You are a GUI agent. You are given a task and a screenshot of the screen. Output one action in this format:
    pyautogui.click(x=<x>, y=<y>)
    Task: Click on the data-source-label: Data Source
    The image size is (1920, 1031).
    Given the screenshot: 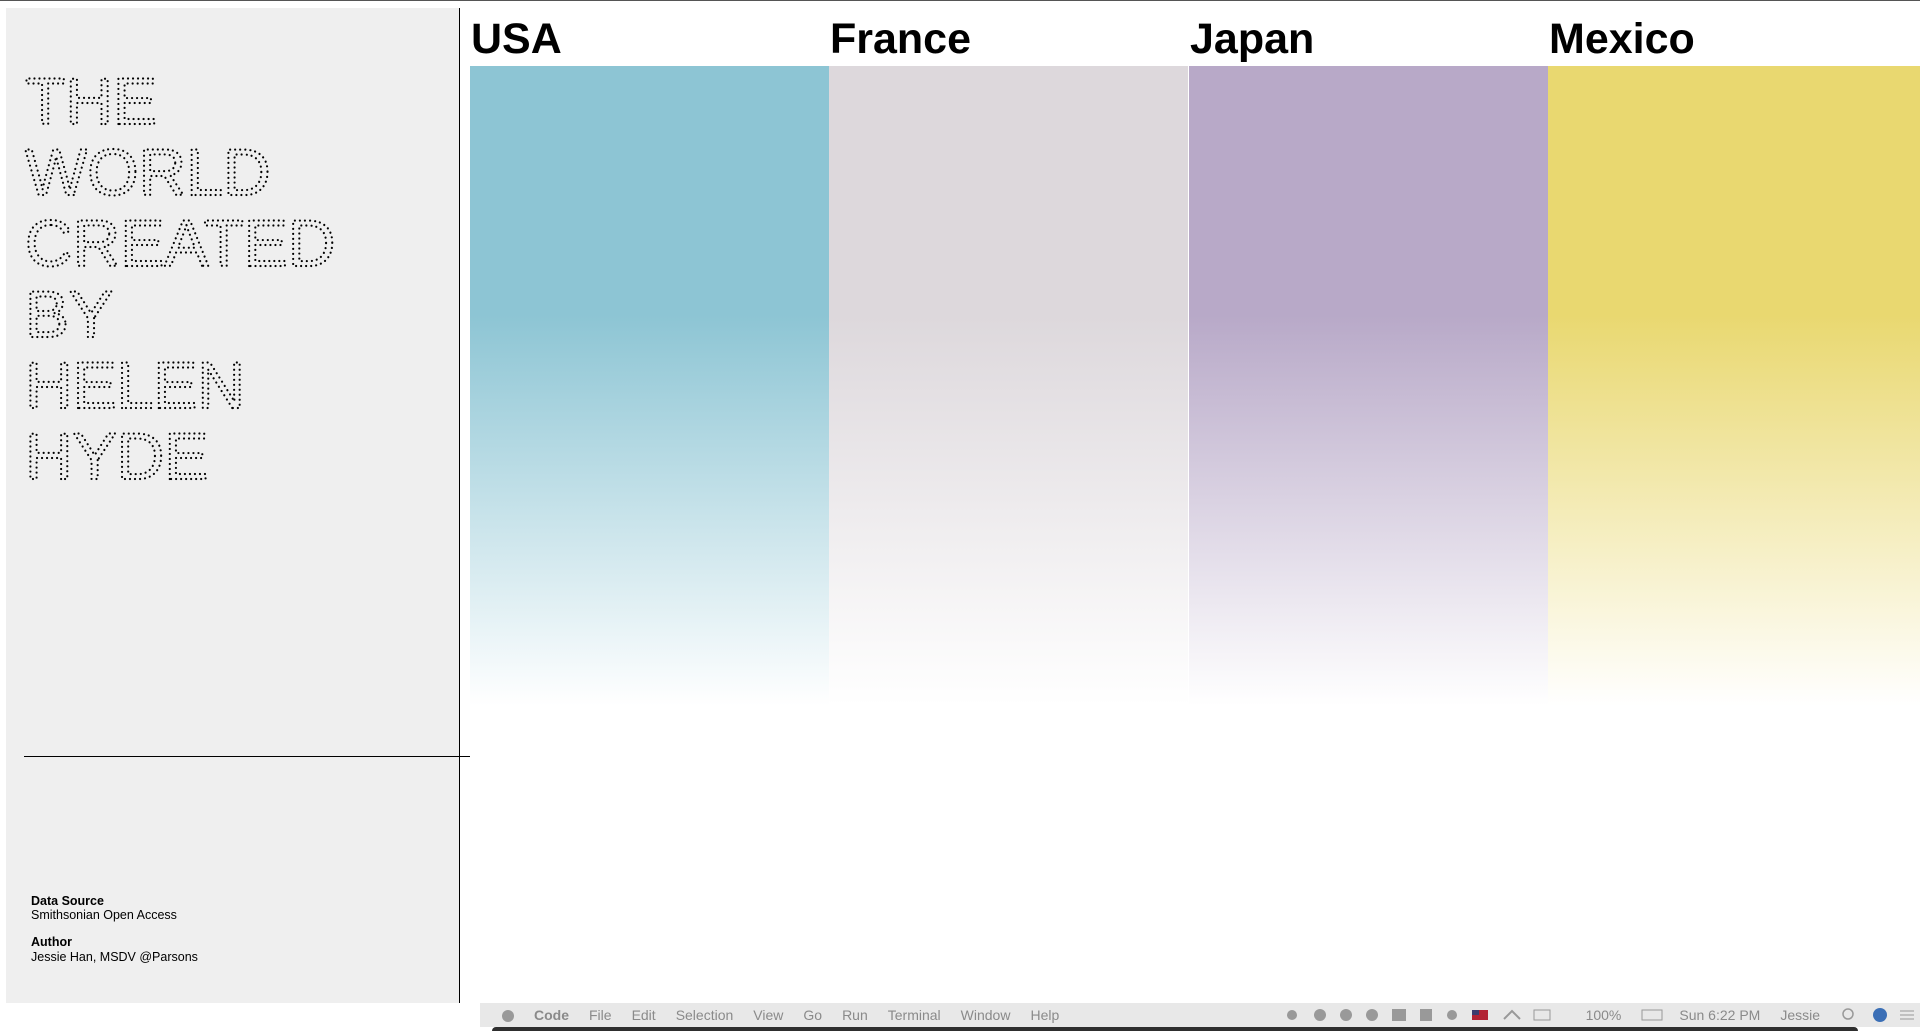 What is the action you would take?
    pyautogui.click(x=67, y=901)
    